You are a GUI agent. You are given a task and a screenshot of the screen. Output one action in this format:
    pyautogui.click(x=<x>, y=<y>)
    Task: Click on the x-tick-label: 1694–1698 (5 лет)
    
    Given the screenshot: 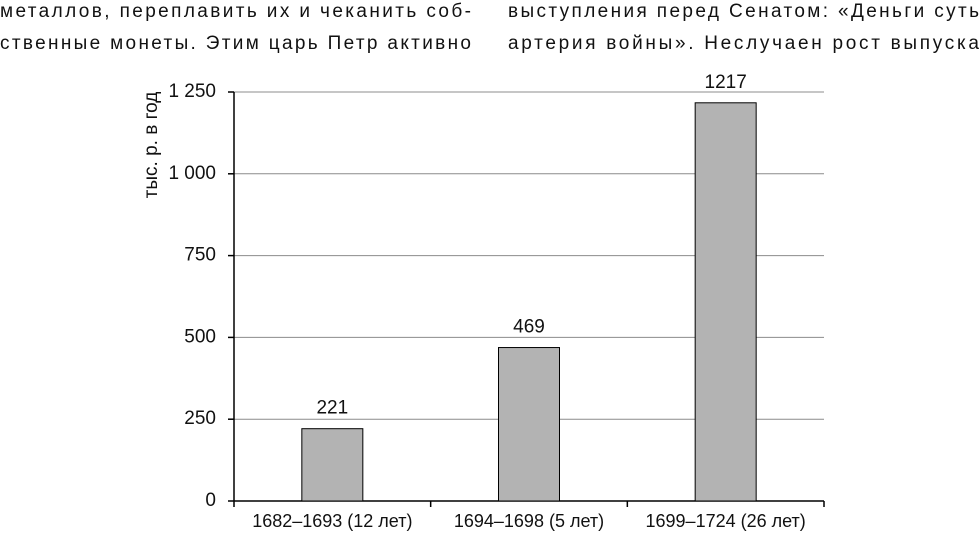 What is the action you would take?
    pyautogui.click(x=529, y=521)
    